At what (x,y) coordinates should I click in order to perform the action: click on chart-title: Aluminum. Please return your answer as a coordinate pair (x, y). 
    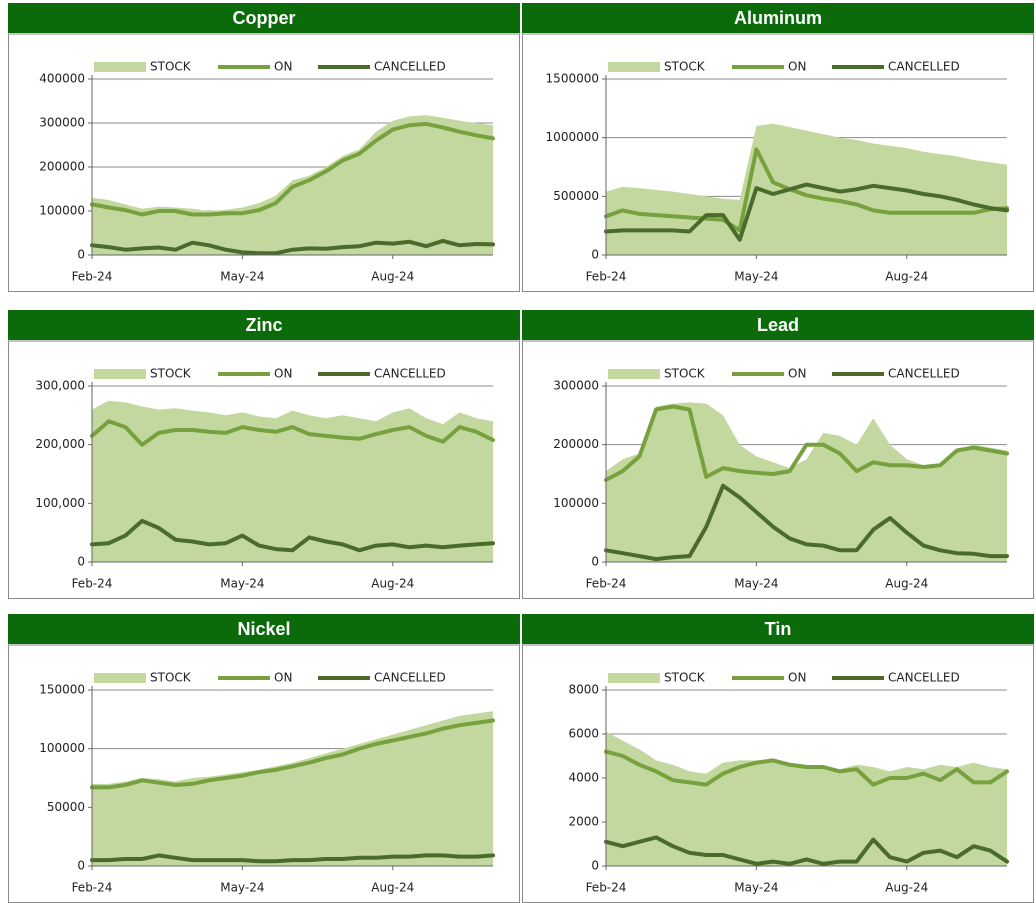
    Looking at the image, I should click on (778, 18).